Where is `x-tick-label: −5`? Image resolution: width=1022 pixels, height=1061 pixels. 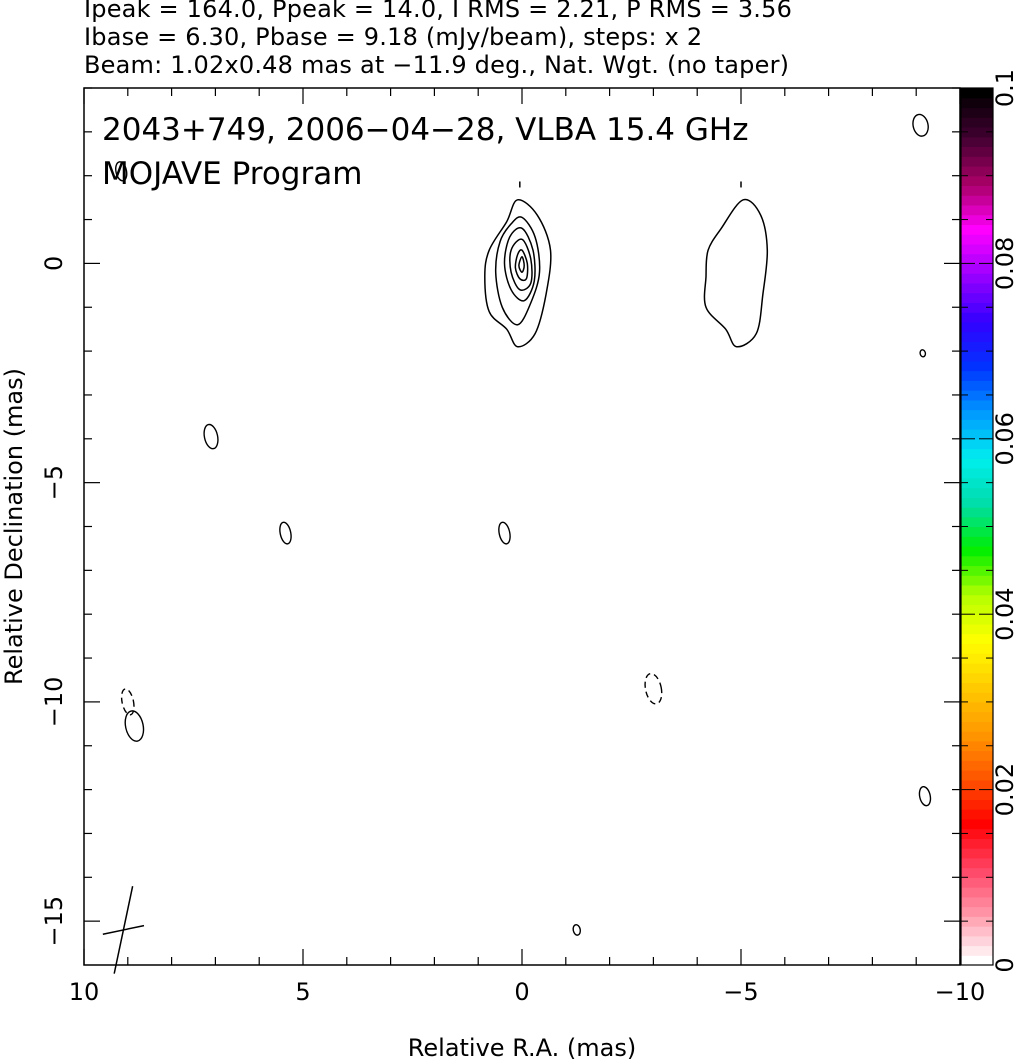
x-tick-label: −5 is located at coordinates (740, 992).